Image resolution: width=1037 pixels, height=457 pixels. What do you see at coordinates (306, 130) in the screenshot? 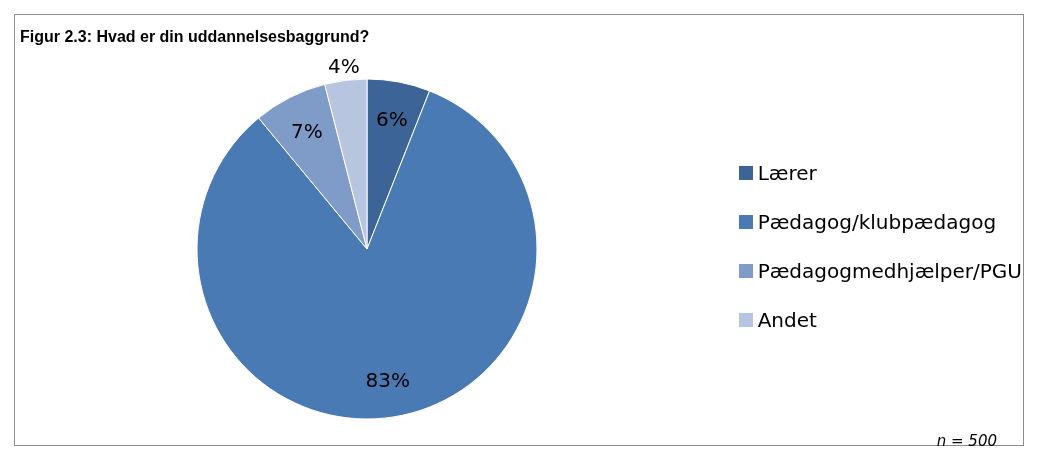
I see `data-label: 7%` at bounding box center [306, 130].